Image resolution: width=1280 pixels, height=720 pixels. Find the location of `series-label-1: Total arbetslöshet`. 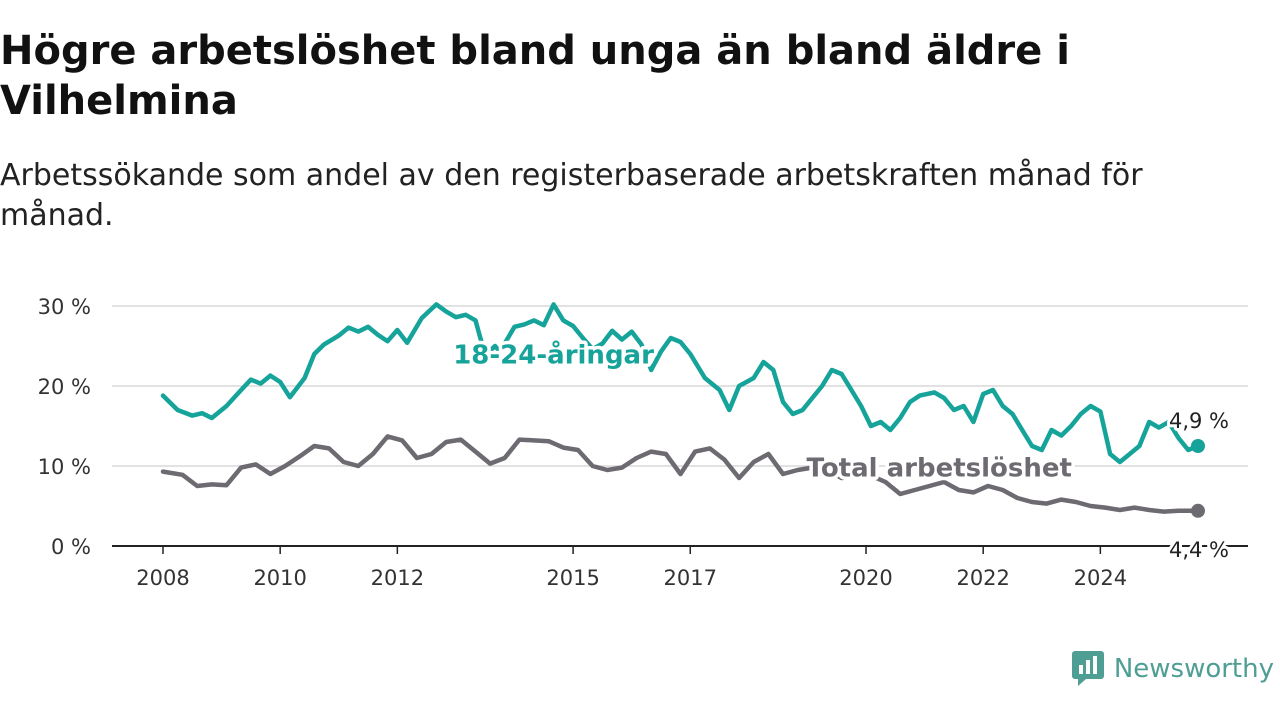

series-label-1: Total arbetslöshet is located at coordinates (939, 468).